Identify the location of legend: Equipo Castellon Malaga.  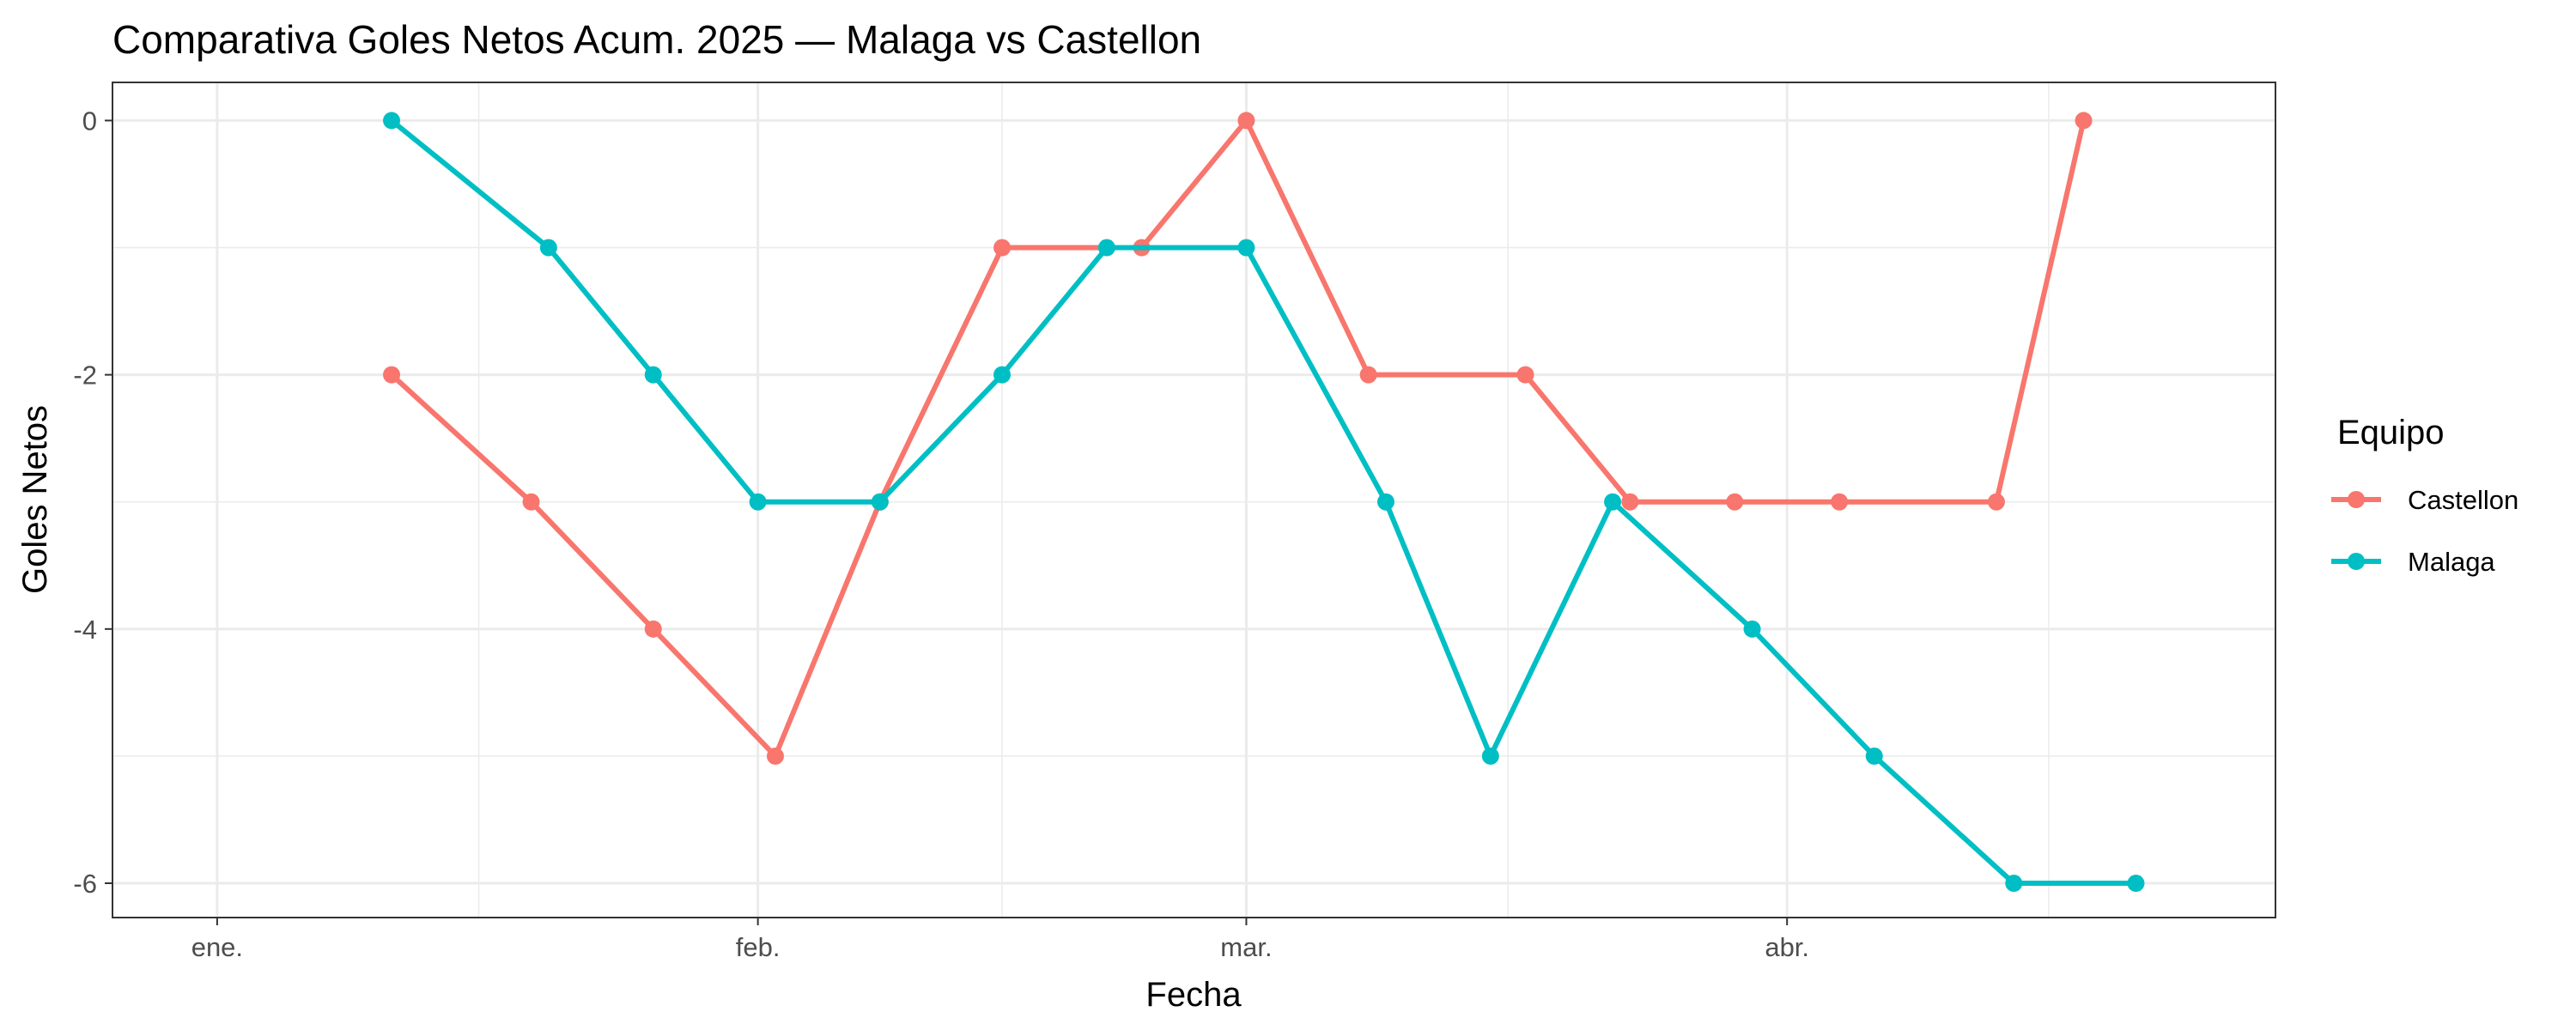
(2424, 495).